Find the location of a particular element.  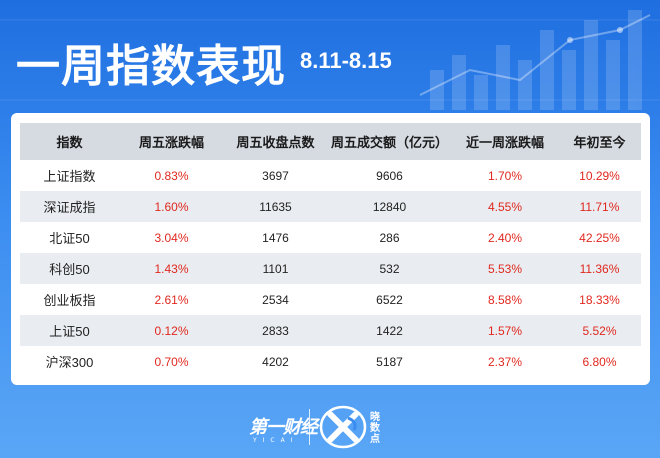

fri-close: 2534 is located at coordinates (275, 299).